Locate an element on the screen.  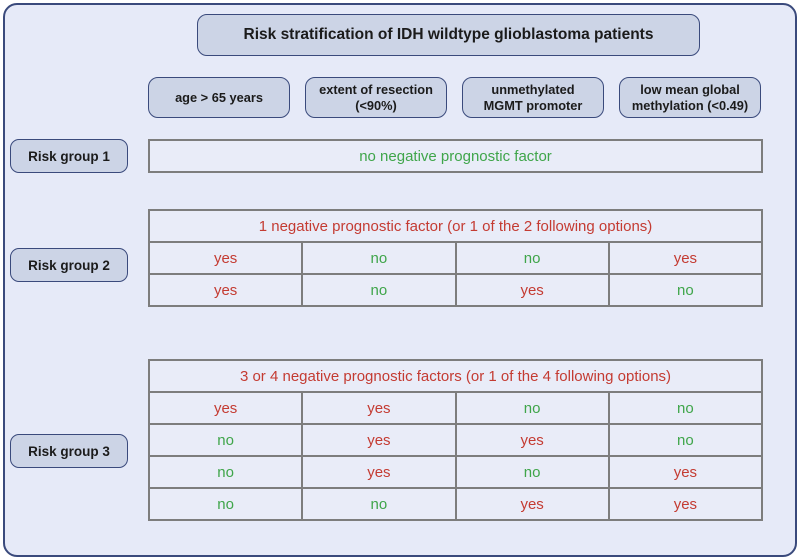
risk-group-3-label: Risk group 3 is located at coordinates (69, 451).